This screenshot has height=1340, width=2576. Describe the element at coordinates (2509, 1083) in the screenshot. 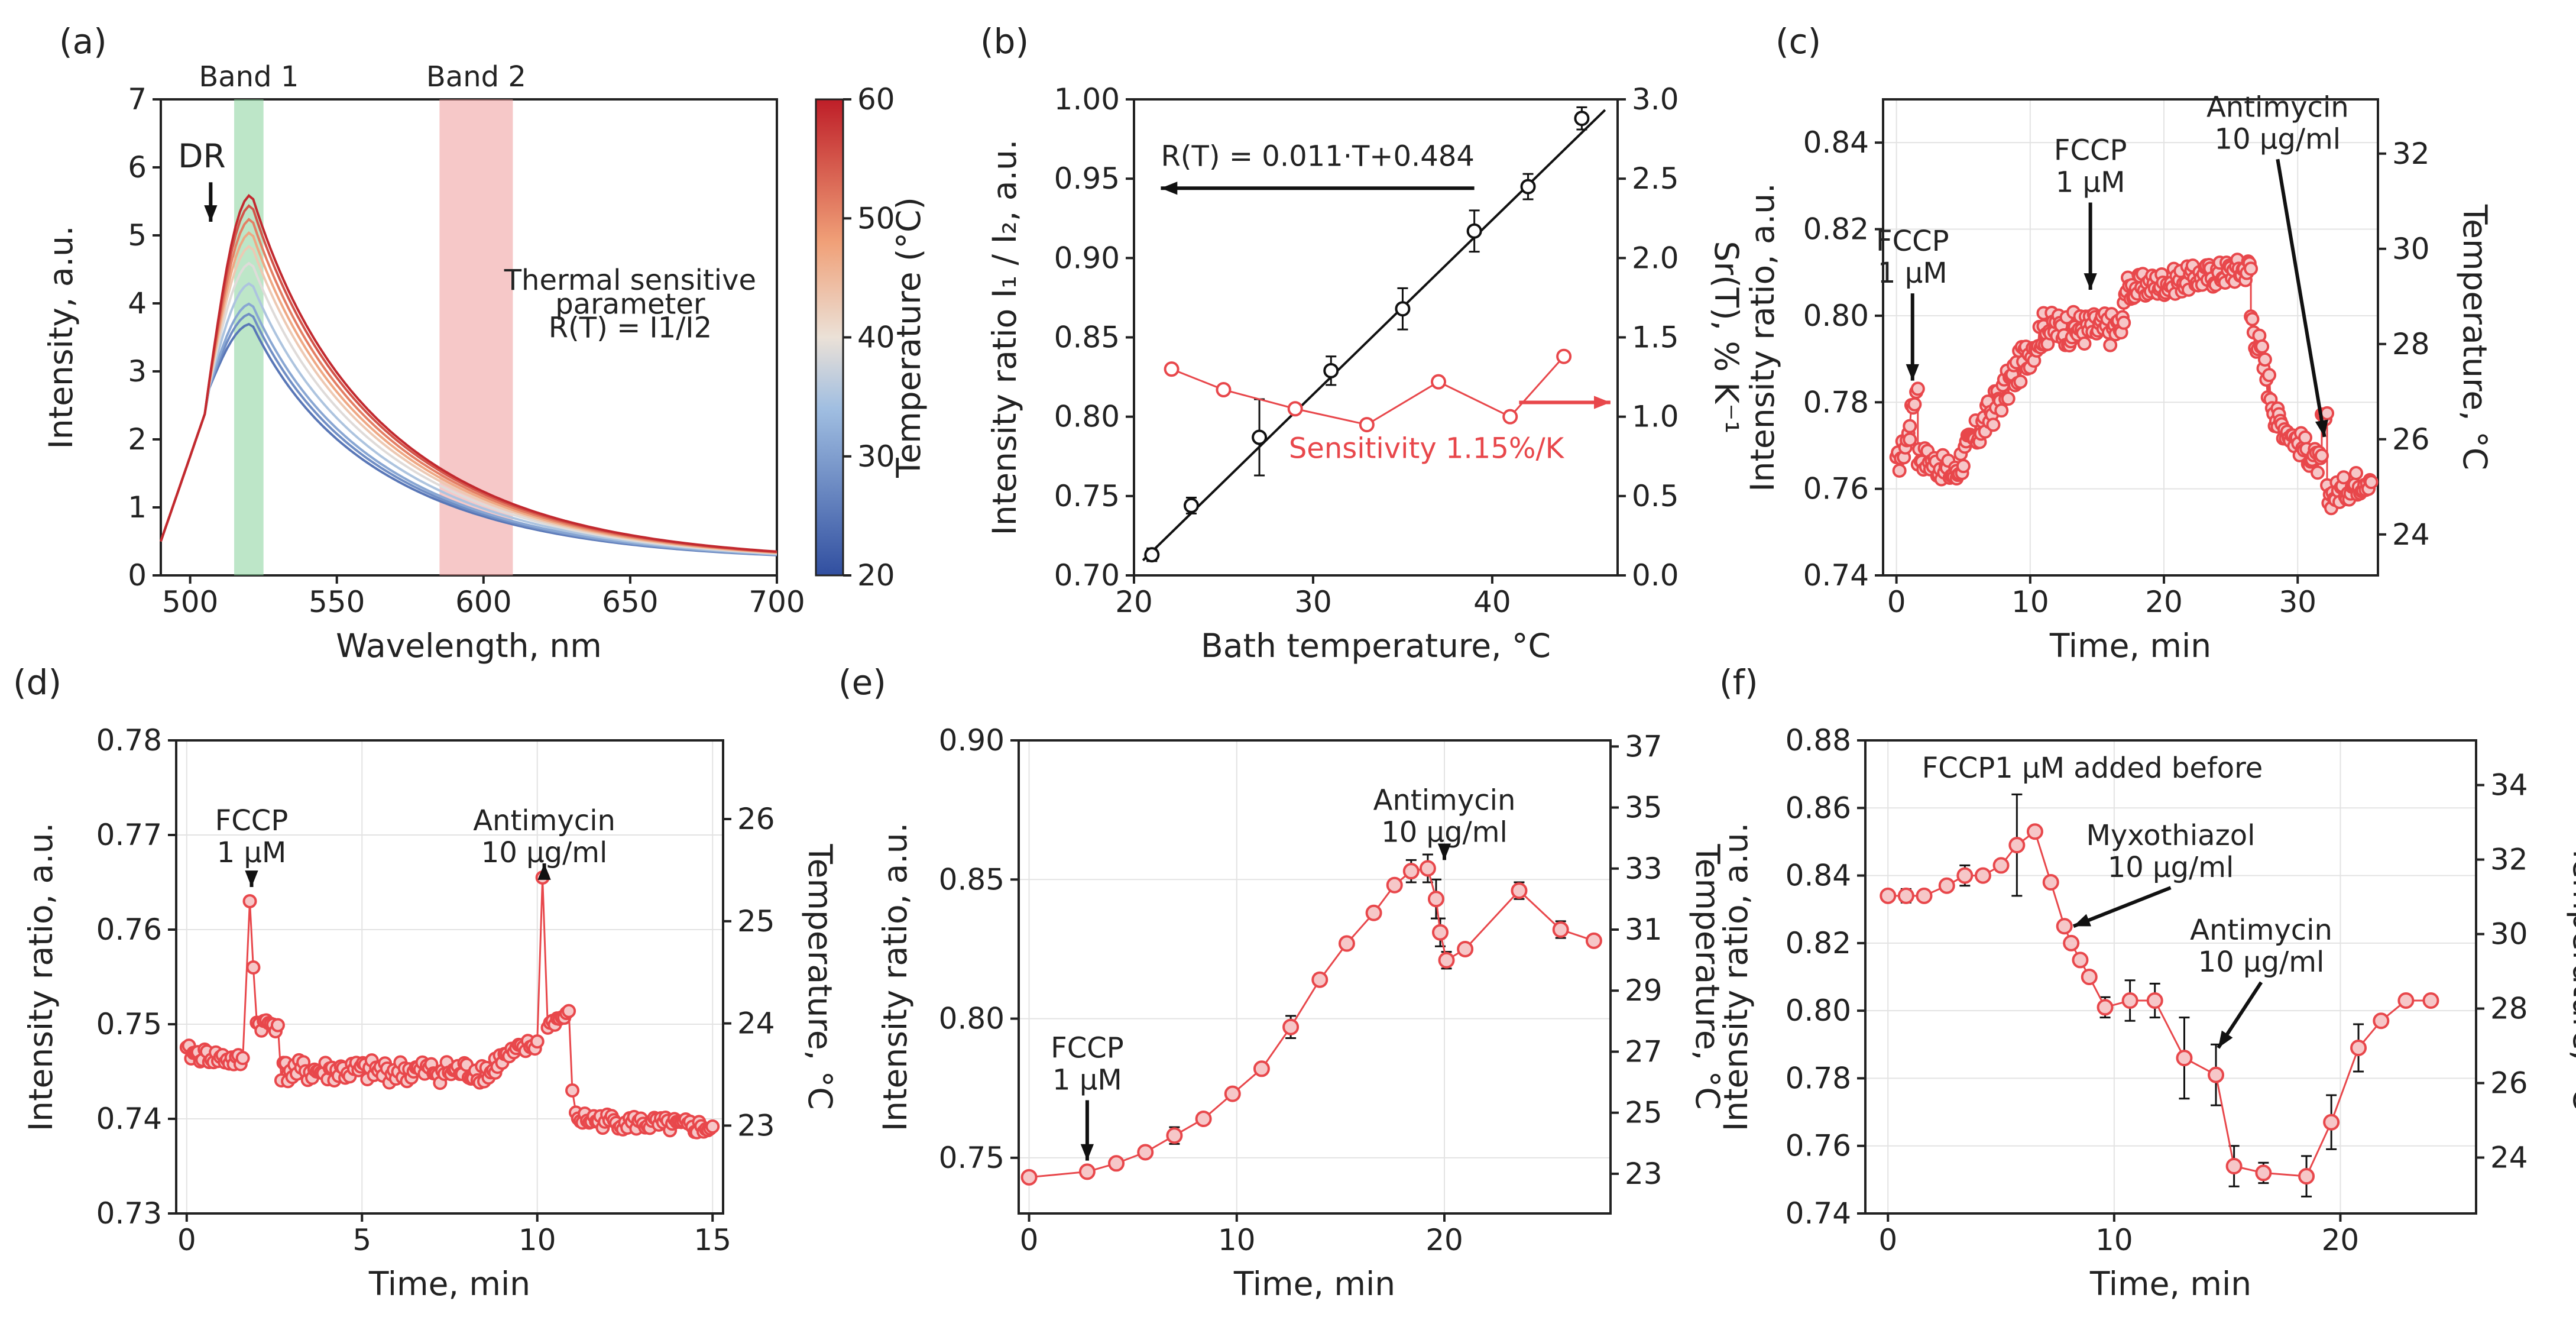

I see `y2-tick-label: 26` at that location.